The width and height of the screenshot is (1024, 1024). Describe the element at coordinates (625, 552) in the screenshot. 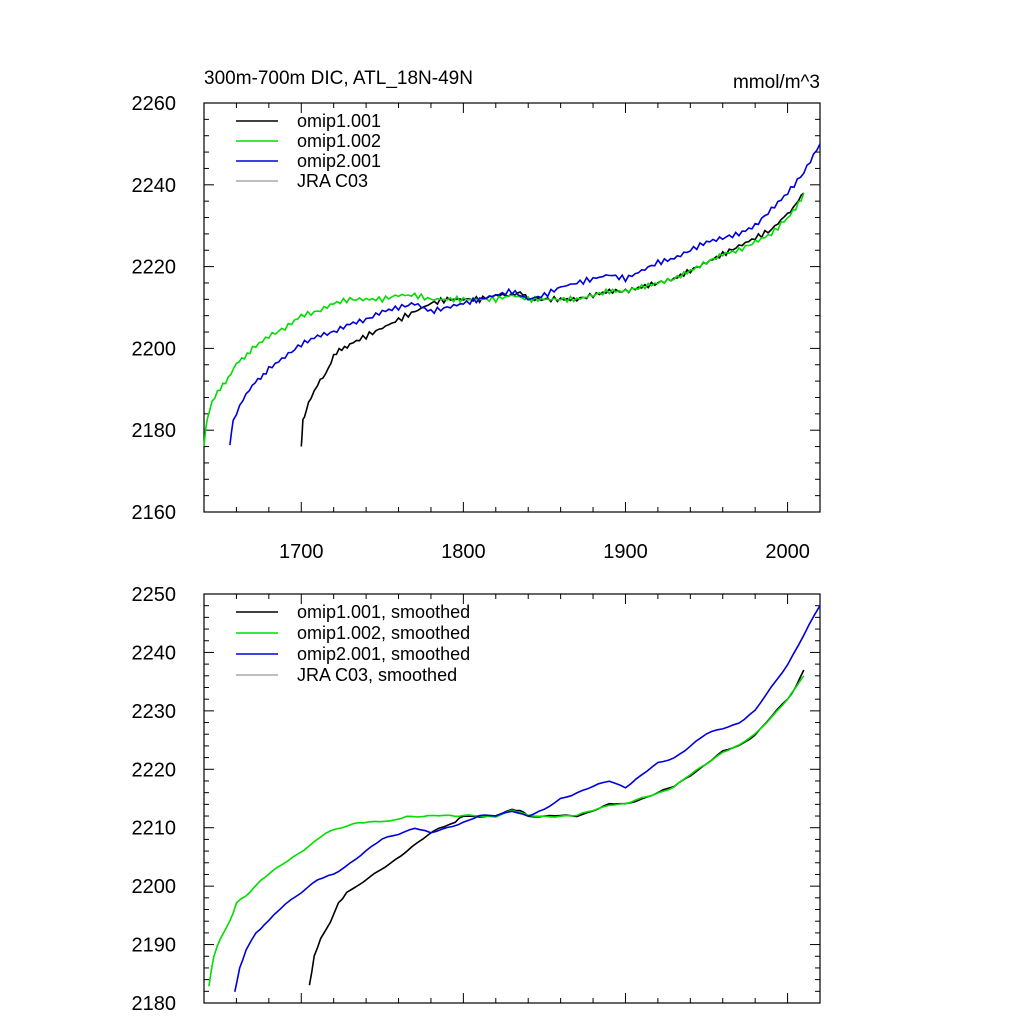

I see `x-tick-label: 1900` at that location.